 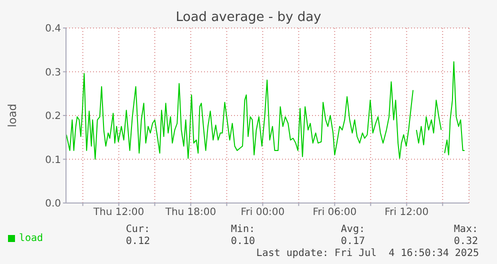 What do you see at coordinates (53, 29) in the screenshot?
I see `y-tick-label: 0.4` at bounding box center [53, 29].